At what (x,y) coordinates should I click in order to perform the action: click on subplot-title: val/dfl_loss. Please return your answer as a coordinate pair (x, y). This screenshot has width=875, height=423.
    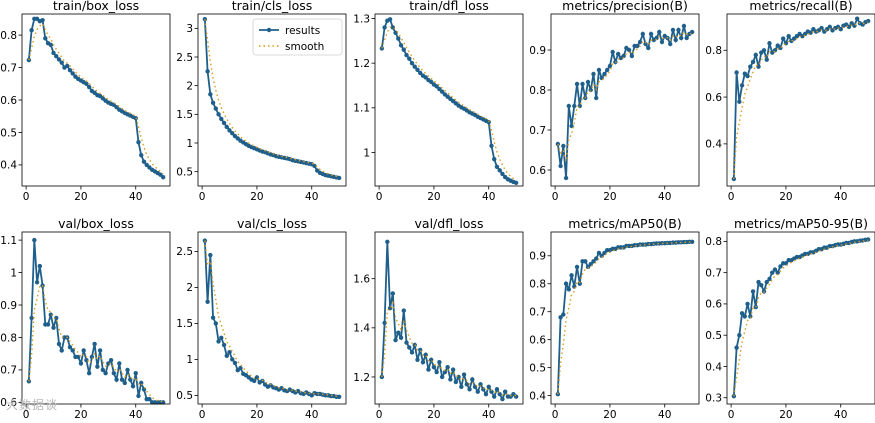
    Looking at the image, I should click on (449, 223).